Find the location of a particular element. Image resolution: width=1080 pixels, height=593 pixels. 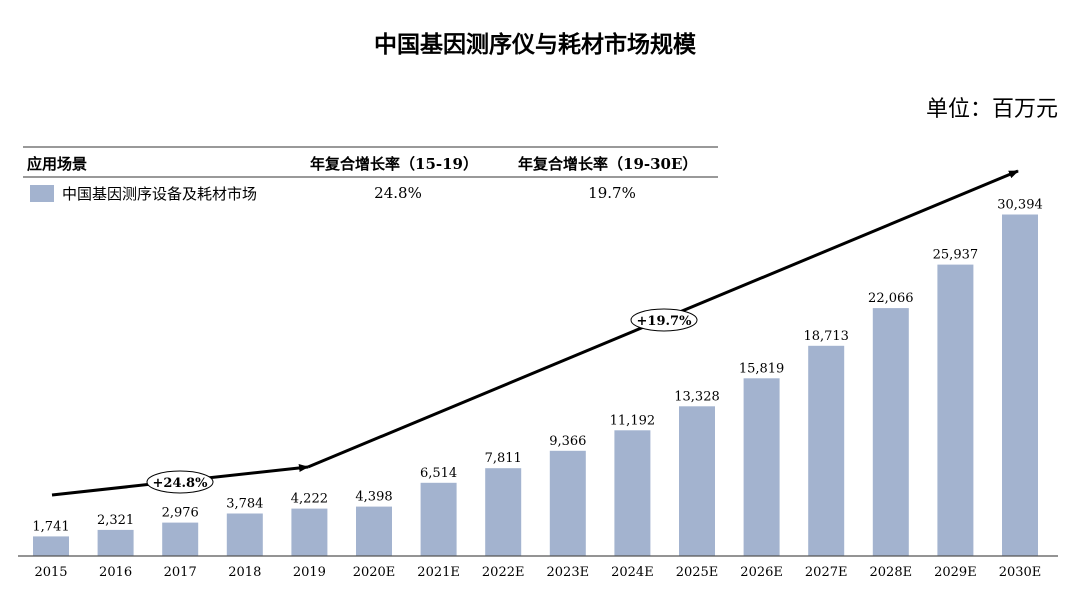

bar-2025E is located at coordinates (697, 481).